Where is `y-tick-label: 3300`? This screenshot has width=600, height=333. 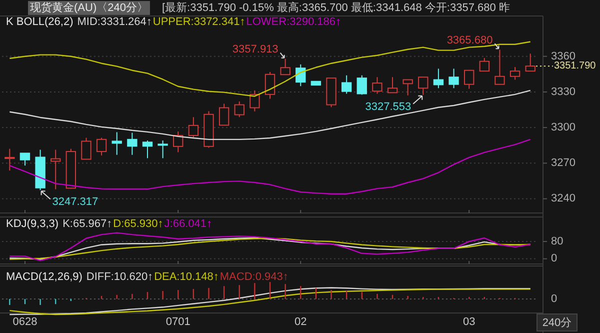
y-tick-label: 3300 is located at coordinates (563, 127).